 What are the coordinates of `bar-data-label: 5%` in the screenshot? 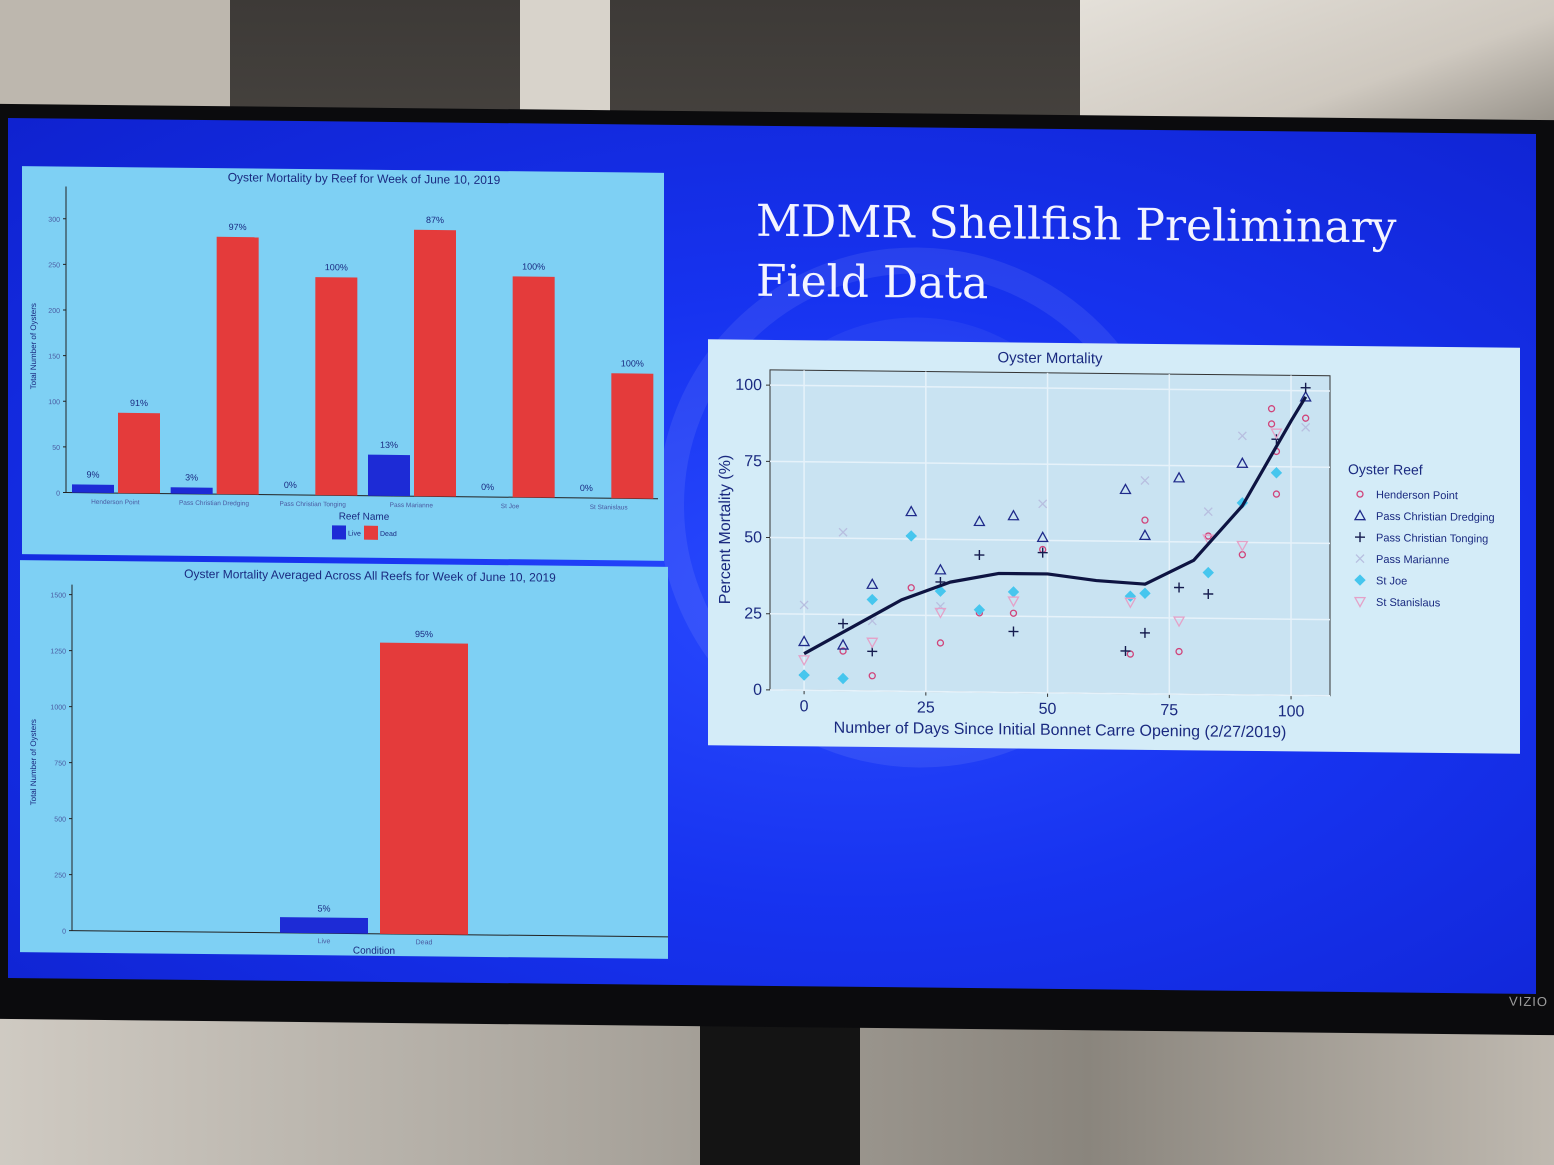 It's located at (323, 909).